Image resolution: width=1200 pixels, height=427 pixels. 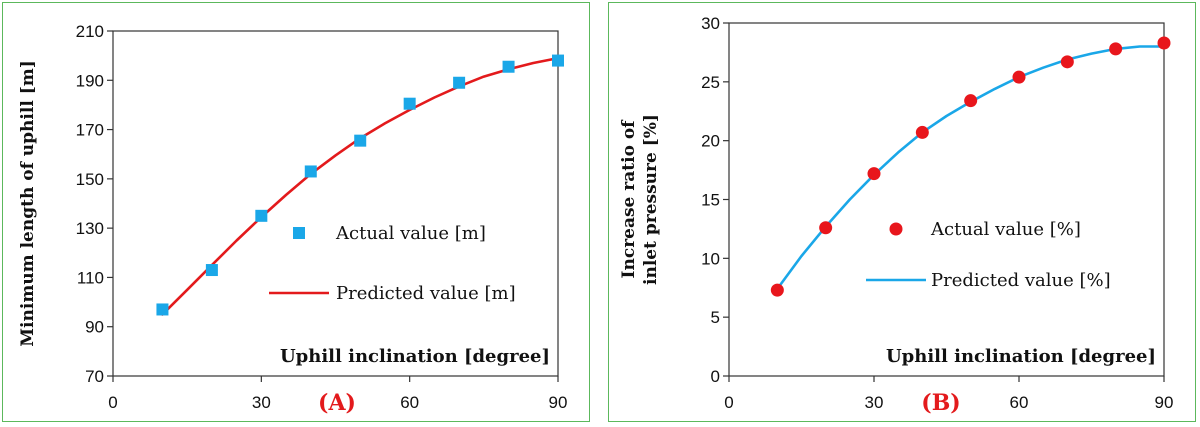 What do you see at coordinates (940, 403) in the screenshot?
I see `panel-label: (B)` at bounding box center [940, 403].